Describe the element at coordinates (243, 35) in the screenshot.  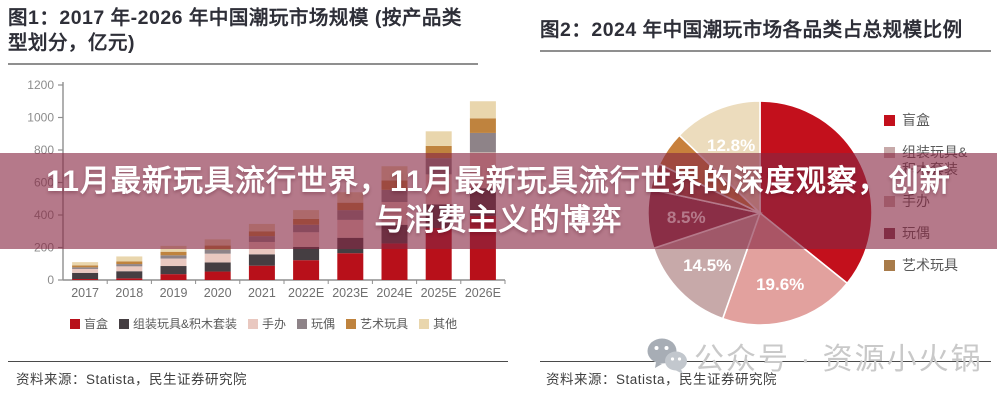
I see `figure1-title: 图1：2017 年-2026 年中国潮玩市场规模 (按产品类型划分，亿元)` at that location.